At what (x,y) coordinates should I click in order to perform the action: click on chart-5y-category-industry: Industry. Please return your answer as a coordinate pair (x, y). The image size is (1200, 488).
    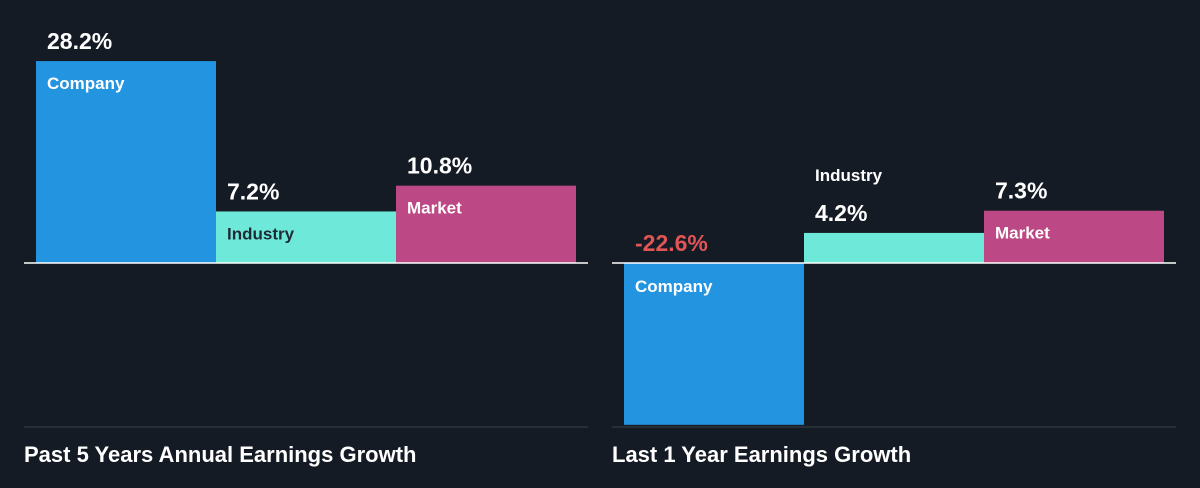
    Looking at the image, I should click on (261, 233).